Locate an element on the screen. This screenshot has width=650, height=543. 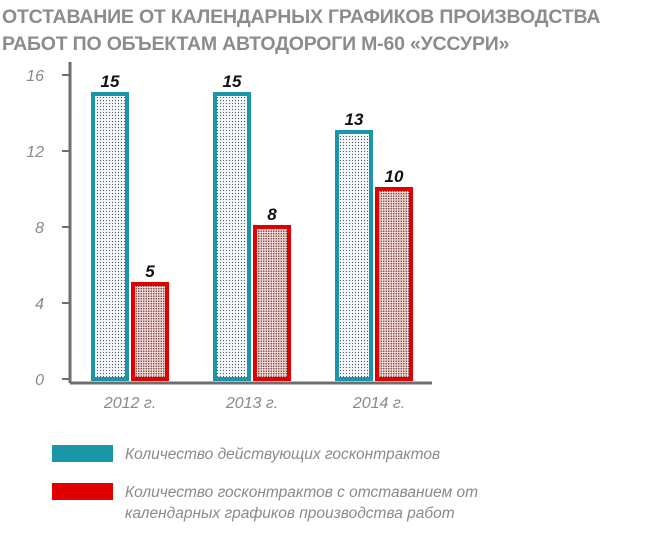
y-tick-label: 8 is located at coordinates (39, 228).